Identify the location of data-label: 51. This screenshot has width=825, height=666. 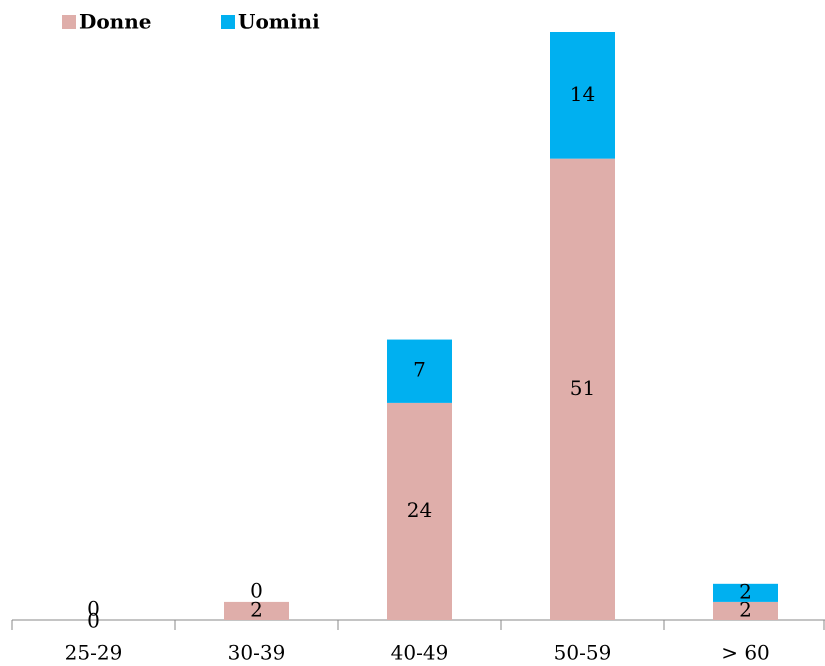
(582, 388).